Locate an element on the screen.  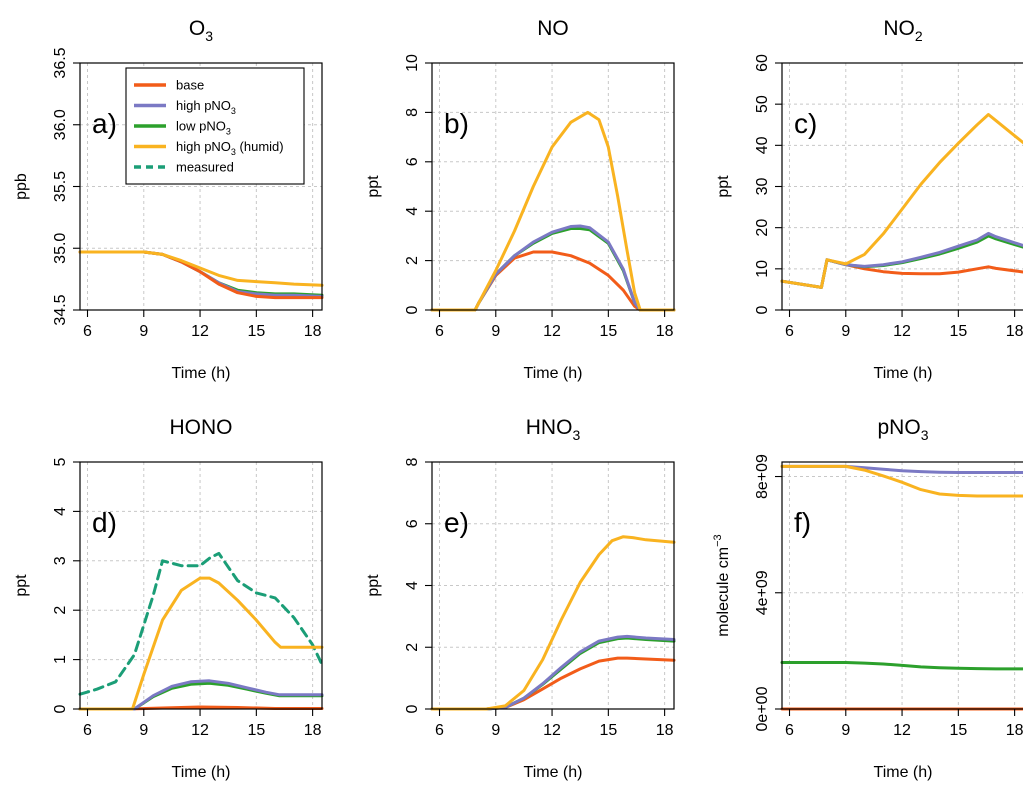
legend-label-measured: measured is located at coordinates (205, 167).